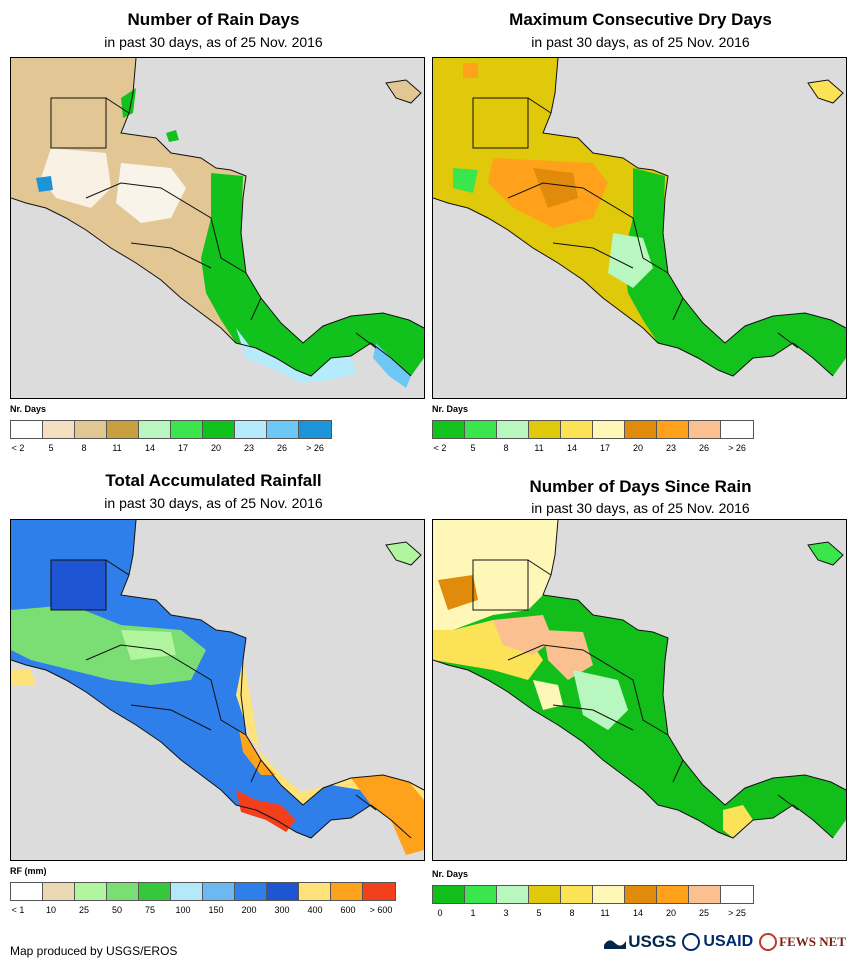 The image size is (854, 970). What do you see at coordinates (28, 871) in the screenshot?
I see `legend-unit: RF (mm)` at bounding box center [28, 871].